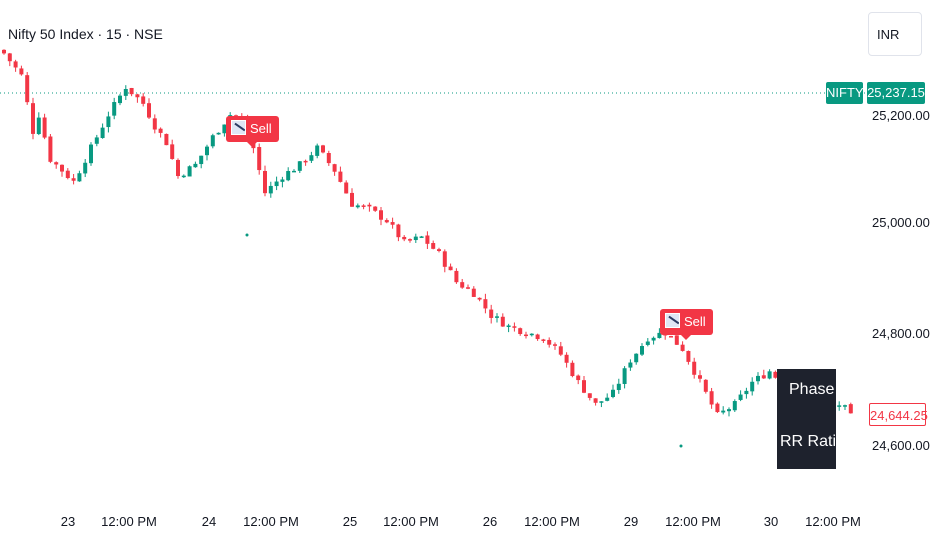 The height and width of the screenshot is (550, 932). What do you see at coordinates (901, 222) in the screenshot?
I see `y-tick-label: 25,000.00` at bounding box center [901, 222].